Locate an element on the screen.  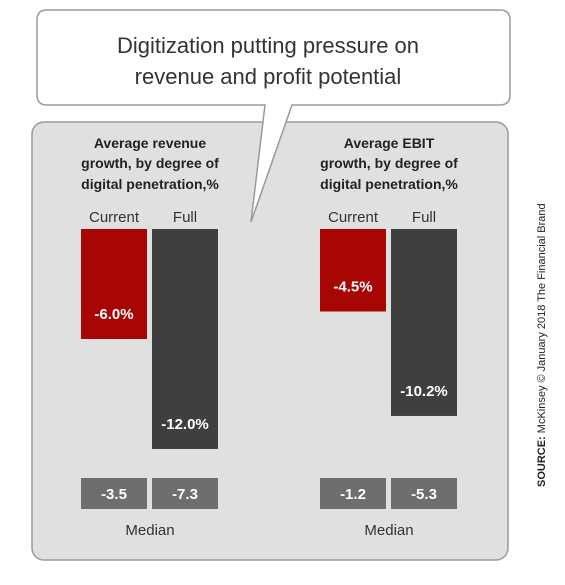
bar-label-panel-1-current: -6.0% is located at coordinates (113, 314).